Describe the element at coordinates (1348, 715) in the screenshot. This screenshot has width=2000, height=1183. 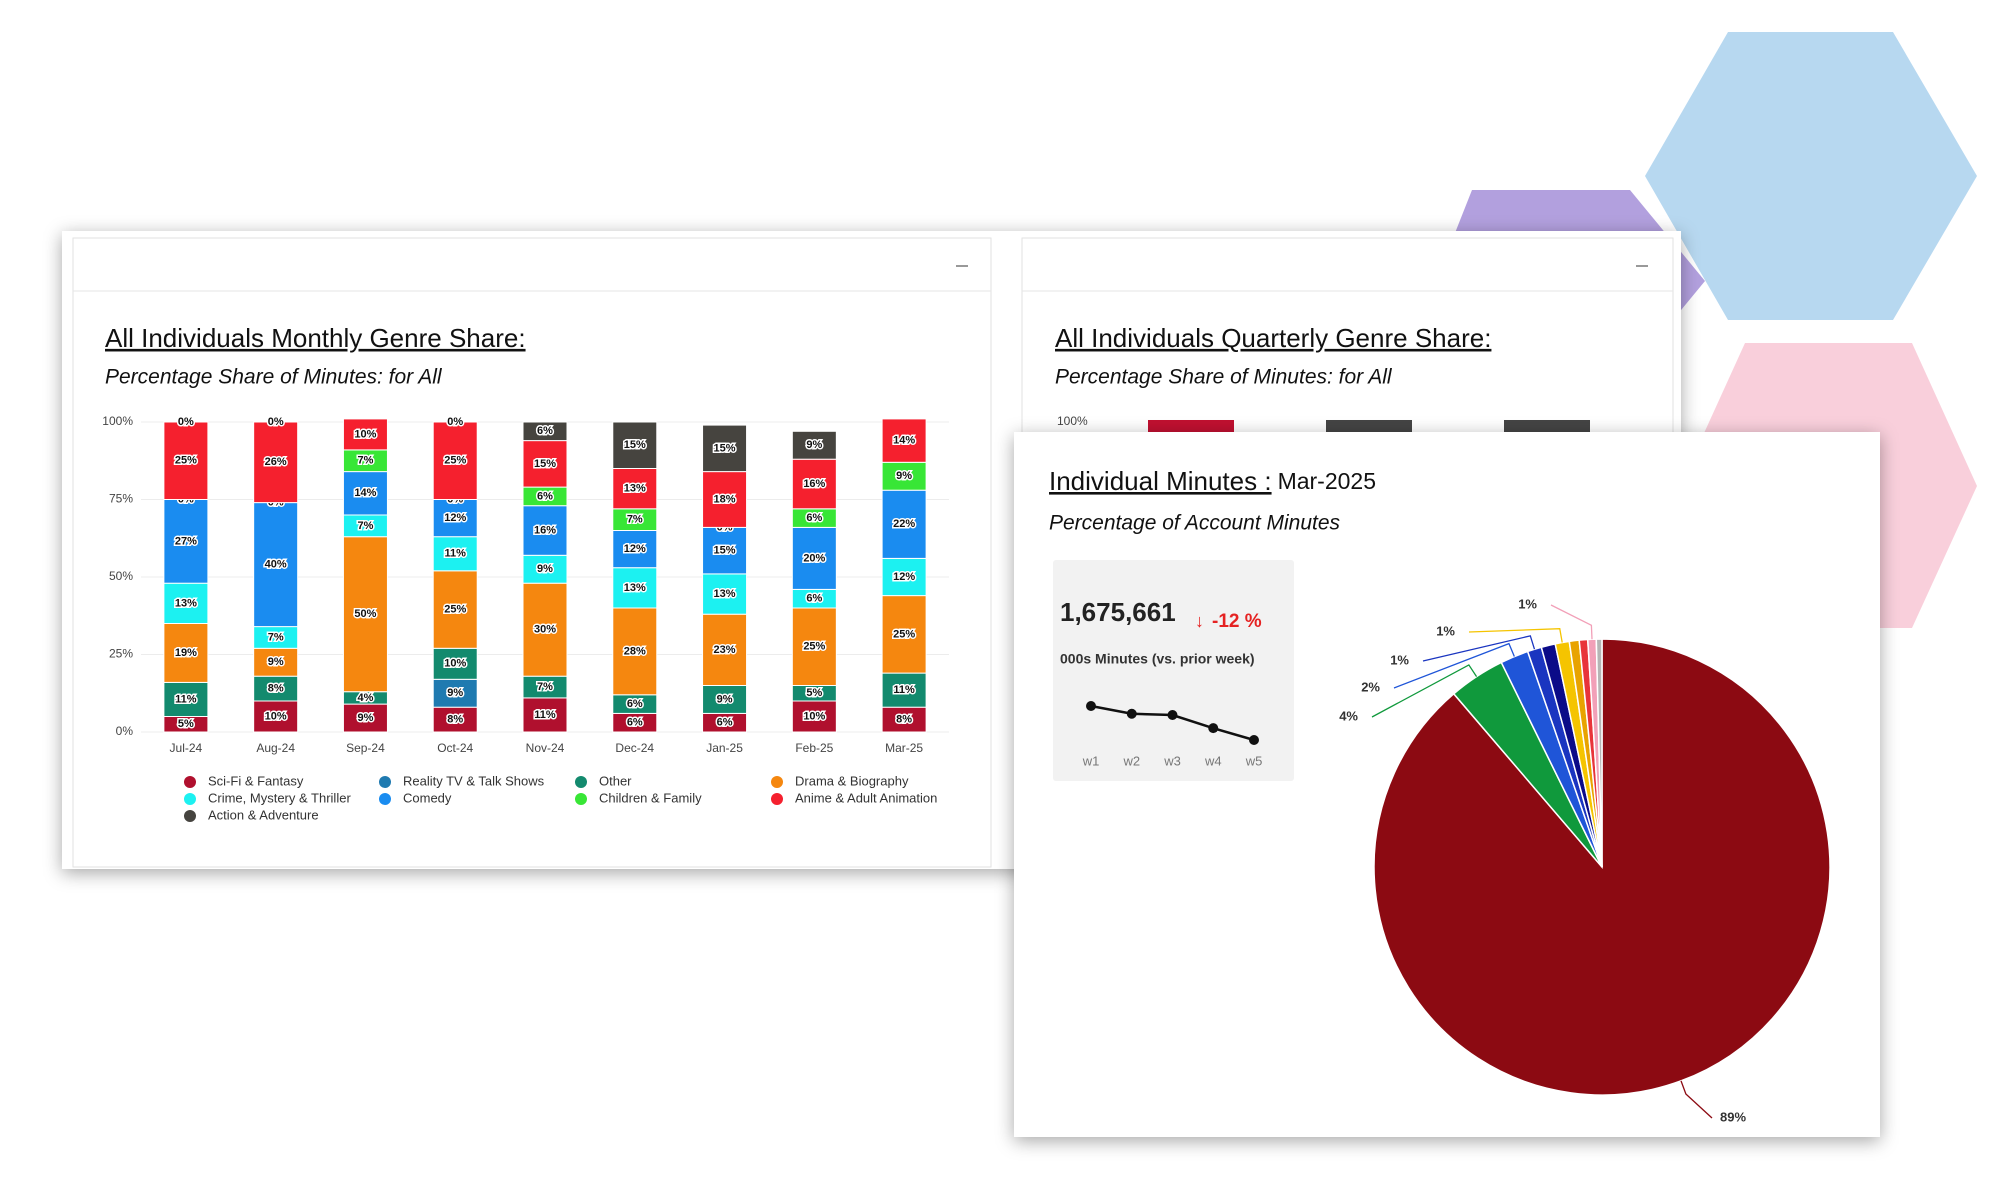
I see `pie-label: 4%` at that location.